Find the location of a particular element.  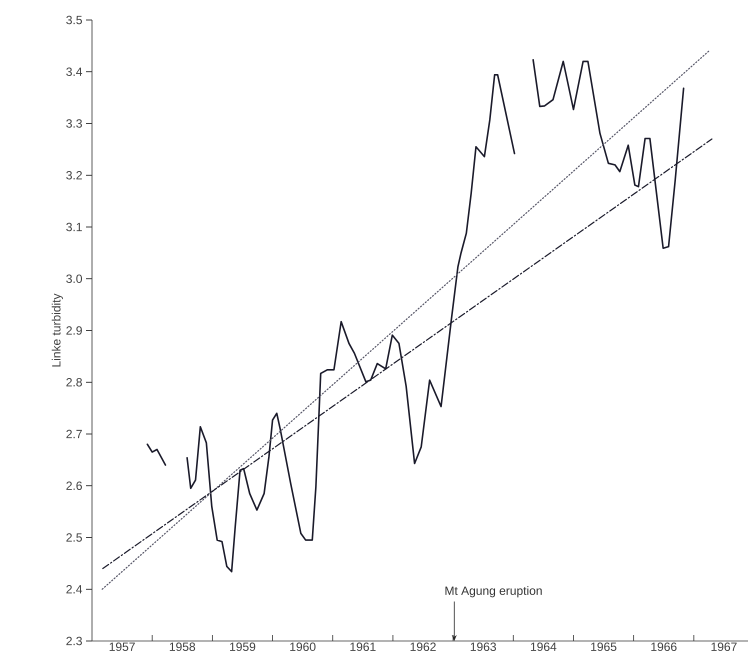

y-tick-label: 3.4 is located at coordinates (74, 72).